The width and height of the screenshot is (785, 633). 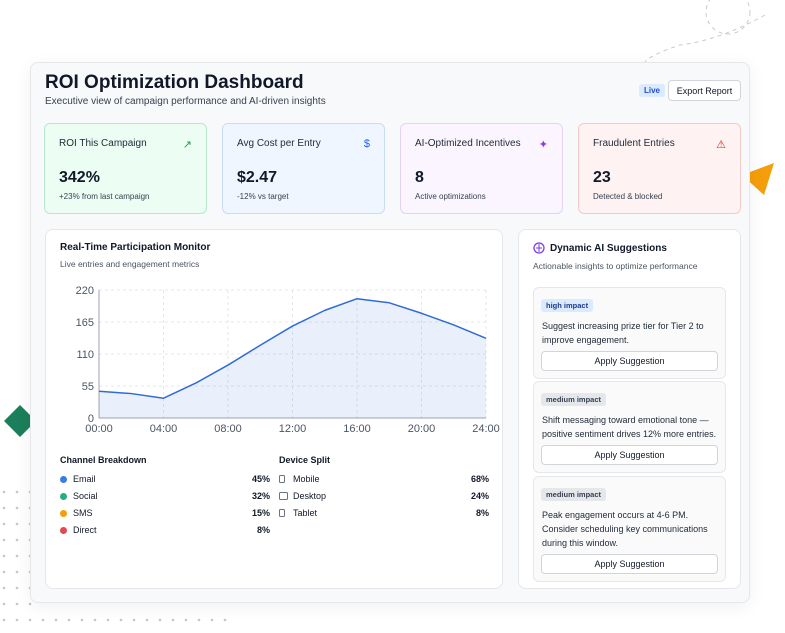 What do you see at coordinates (539, 248) in the screenshot?
I see `ai-icon` at bounding box center [539, 248].